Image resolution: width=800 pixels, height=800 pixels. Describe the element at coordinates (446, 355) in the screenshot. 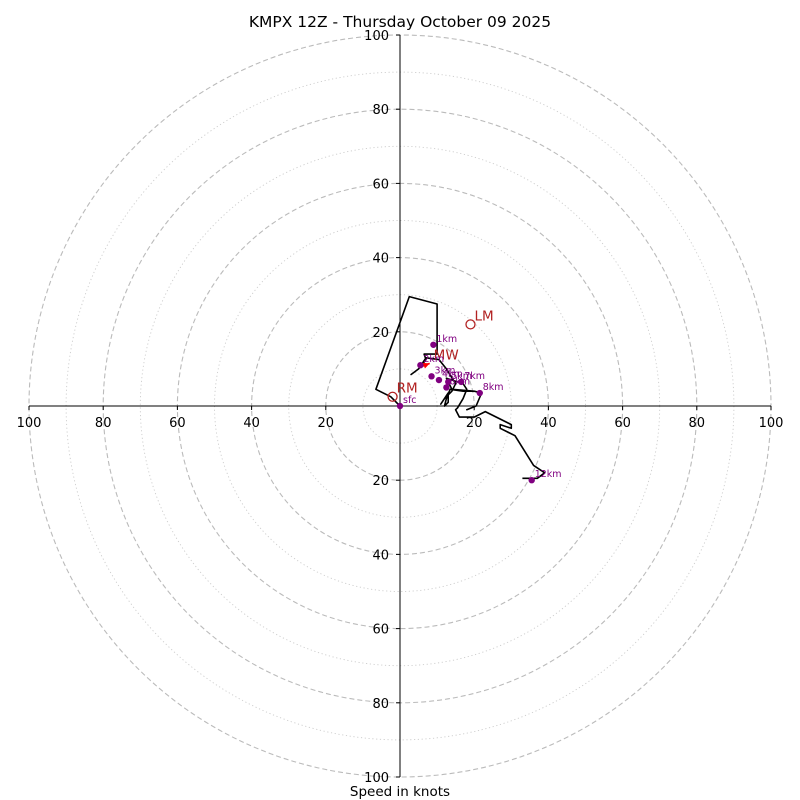

I see `storm-motion-mw-label: MW` at that location.